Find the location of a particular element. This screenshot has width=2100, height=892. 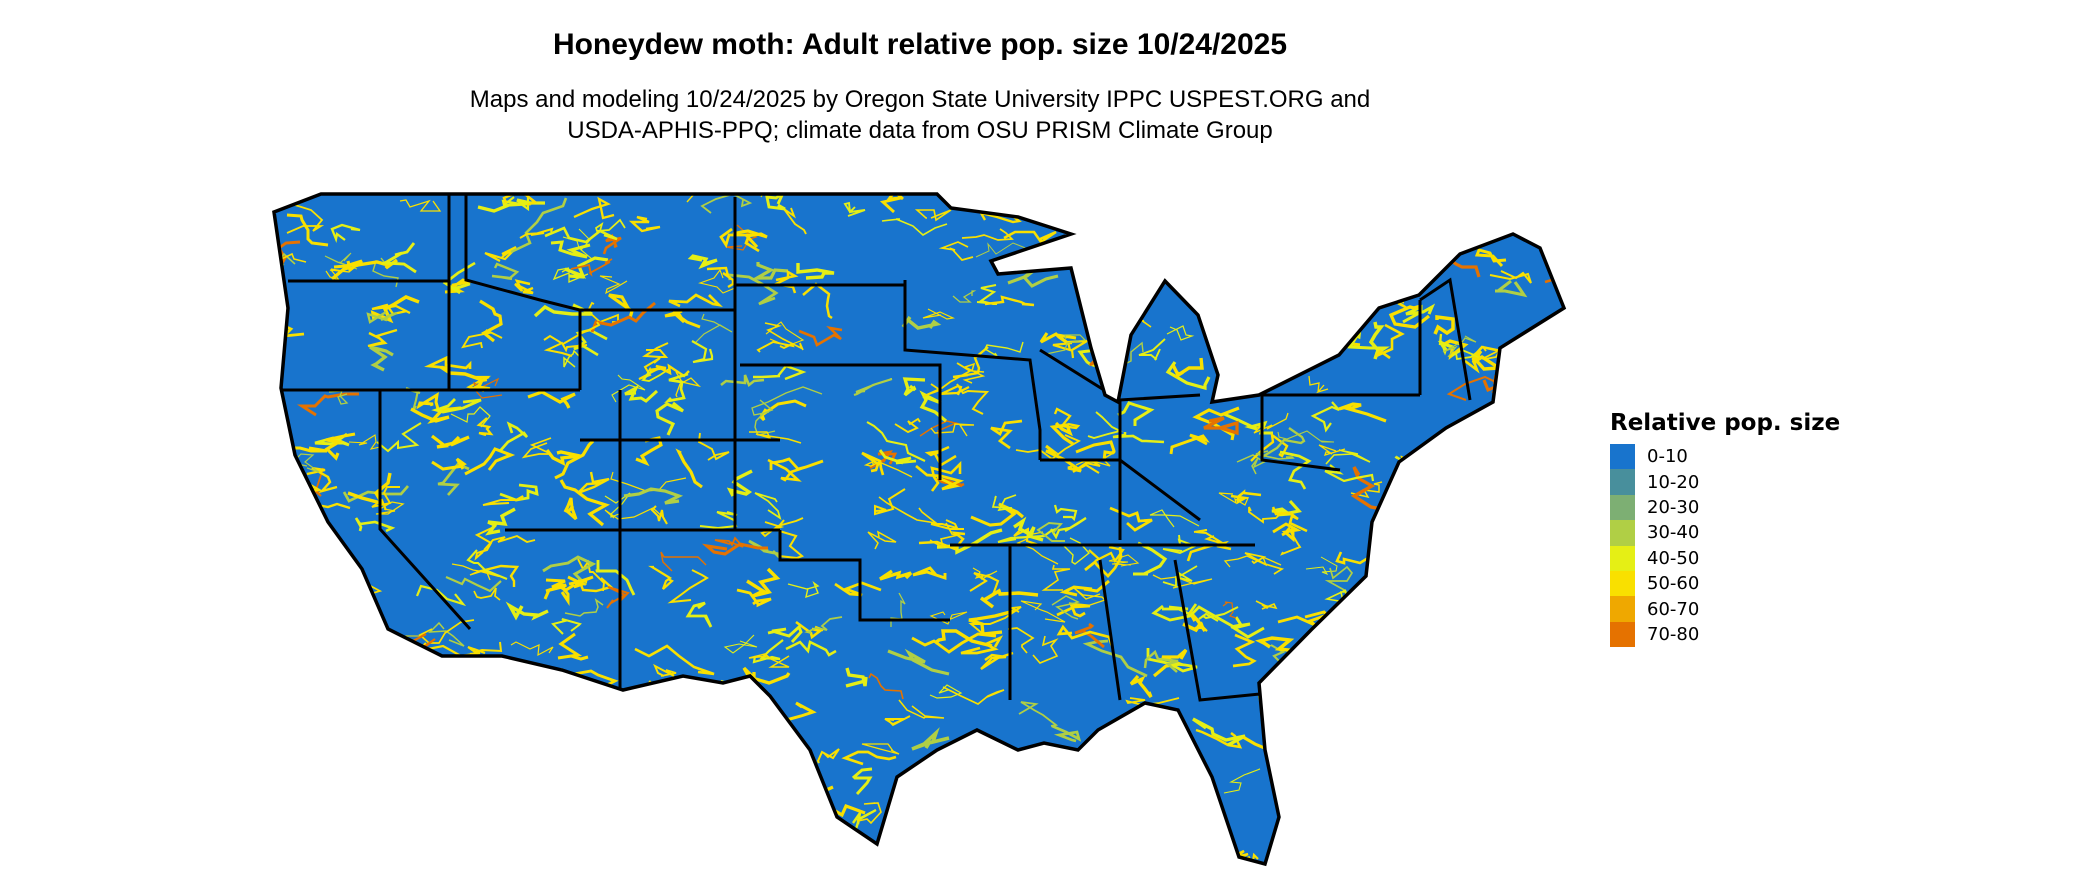

state-border is located at coordinates (864, 576).